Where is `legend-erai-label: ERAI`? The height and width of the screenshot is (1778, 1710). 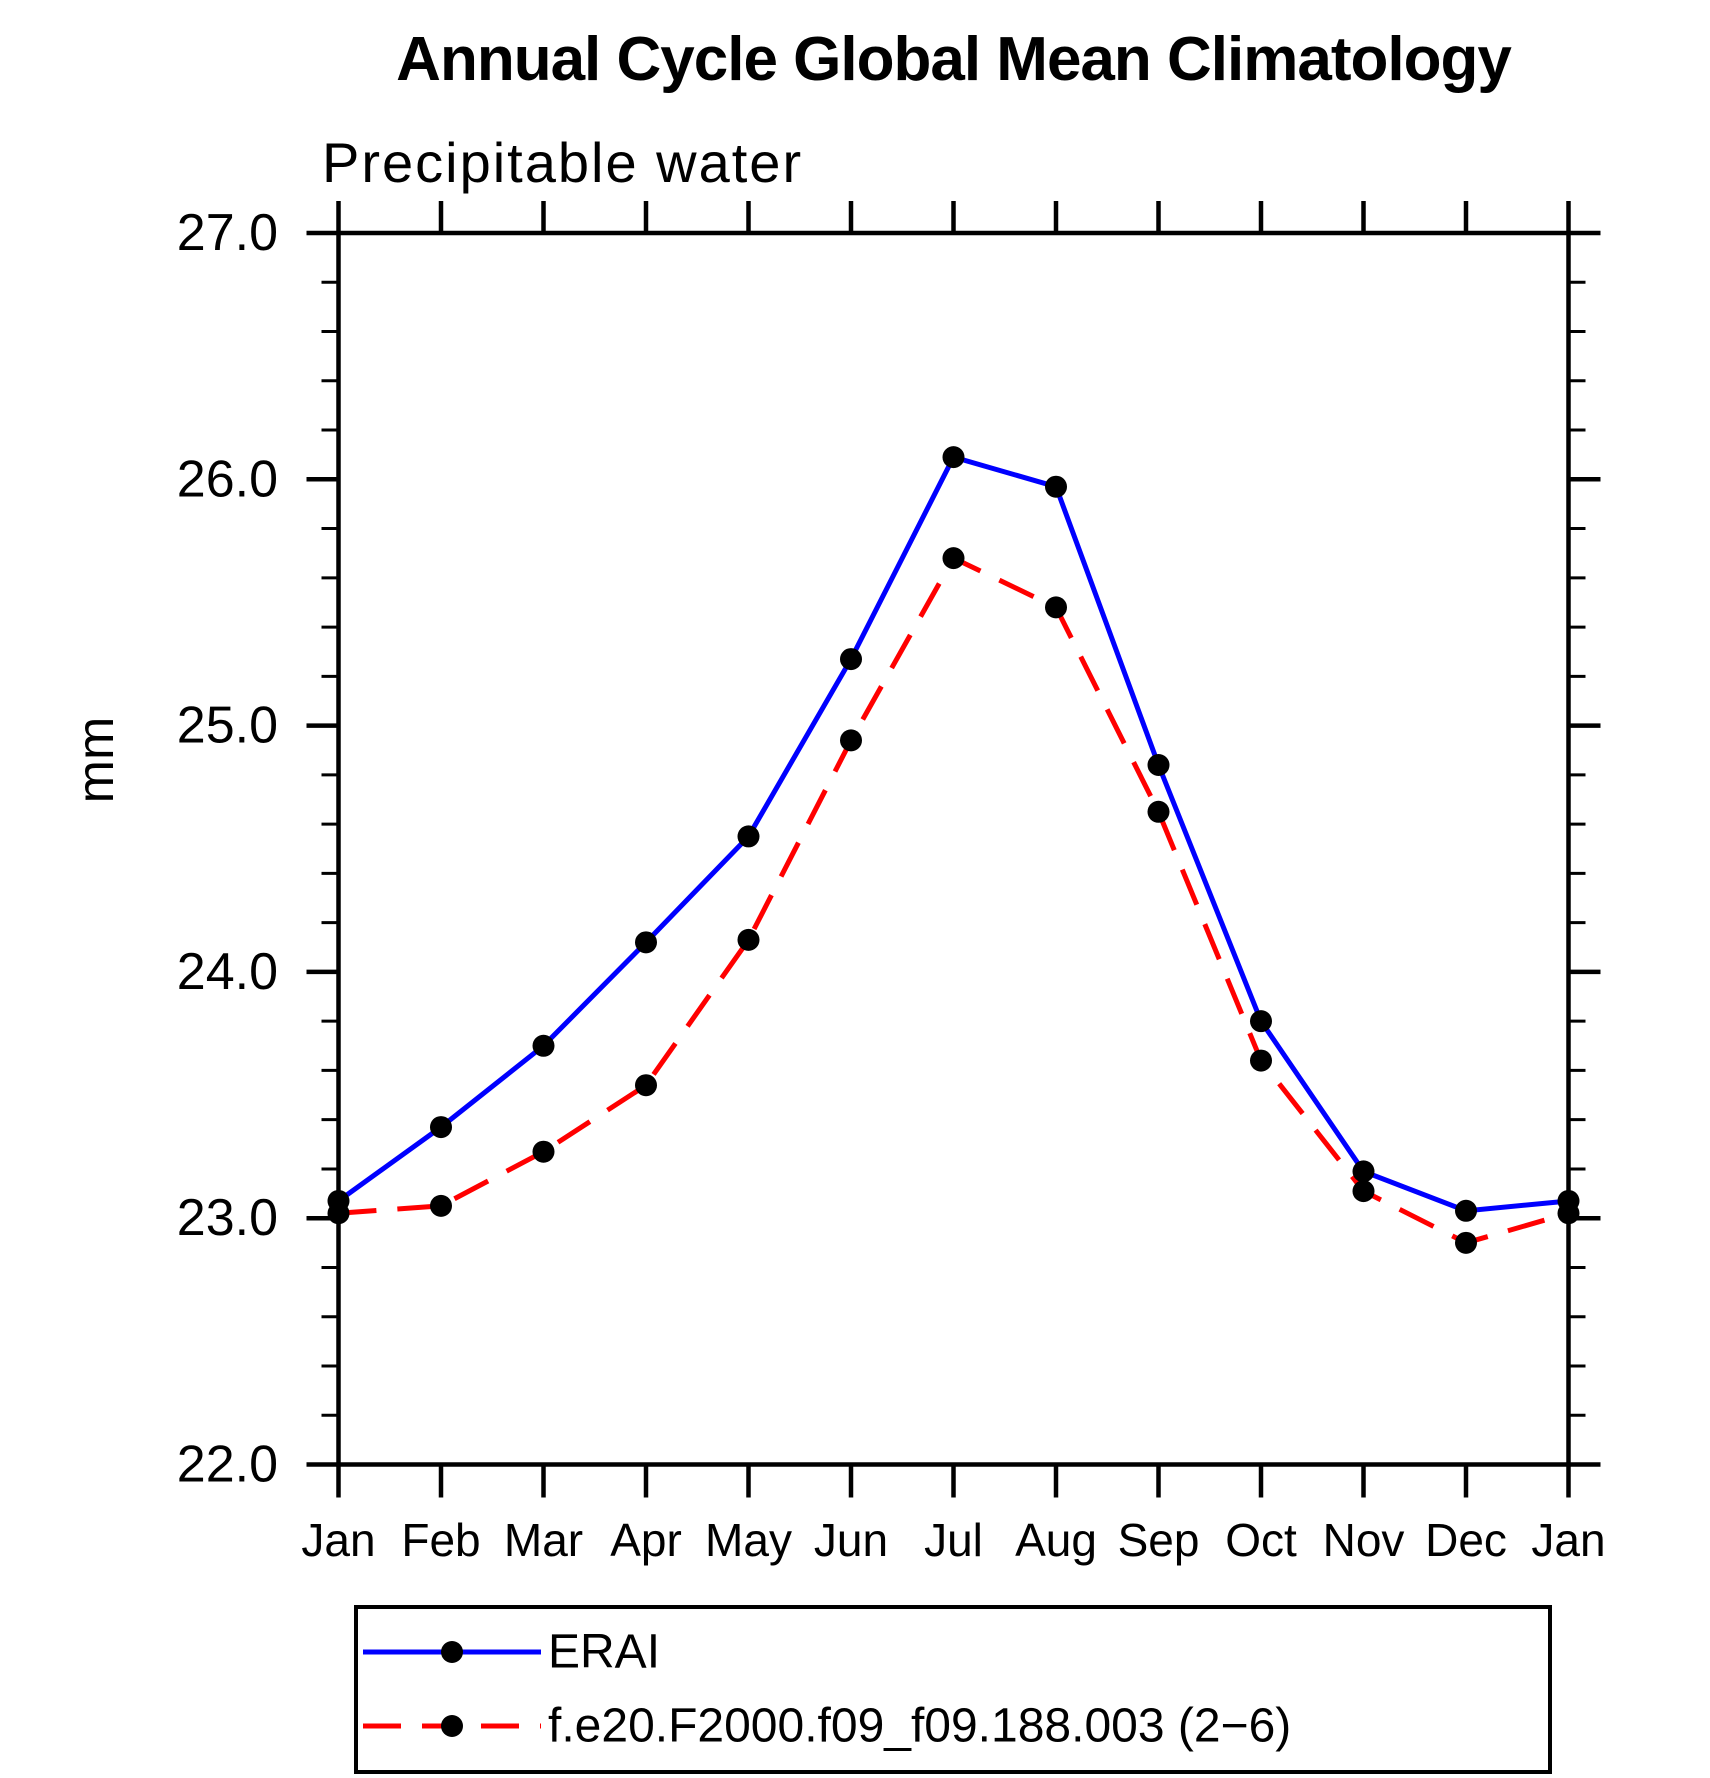 legend-erai-label: ERAI is located at coordinates (604, 1652).